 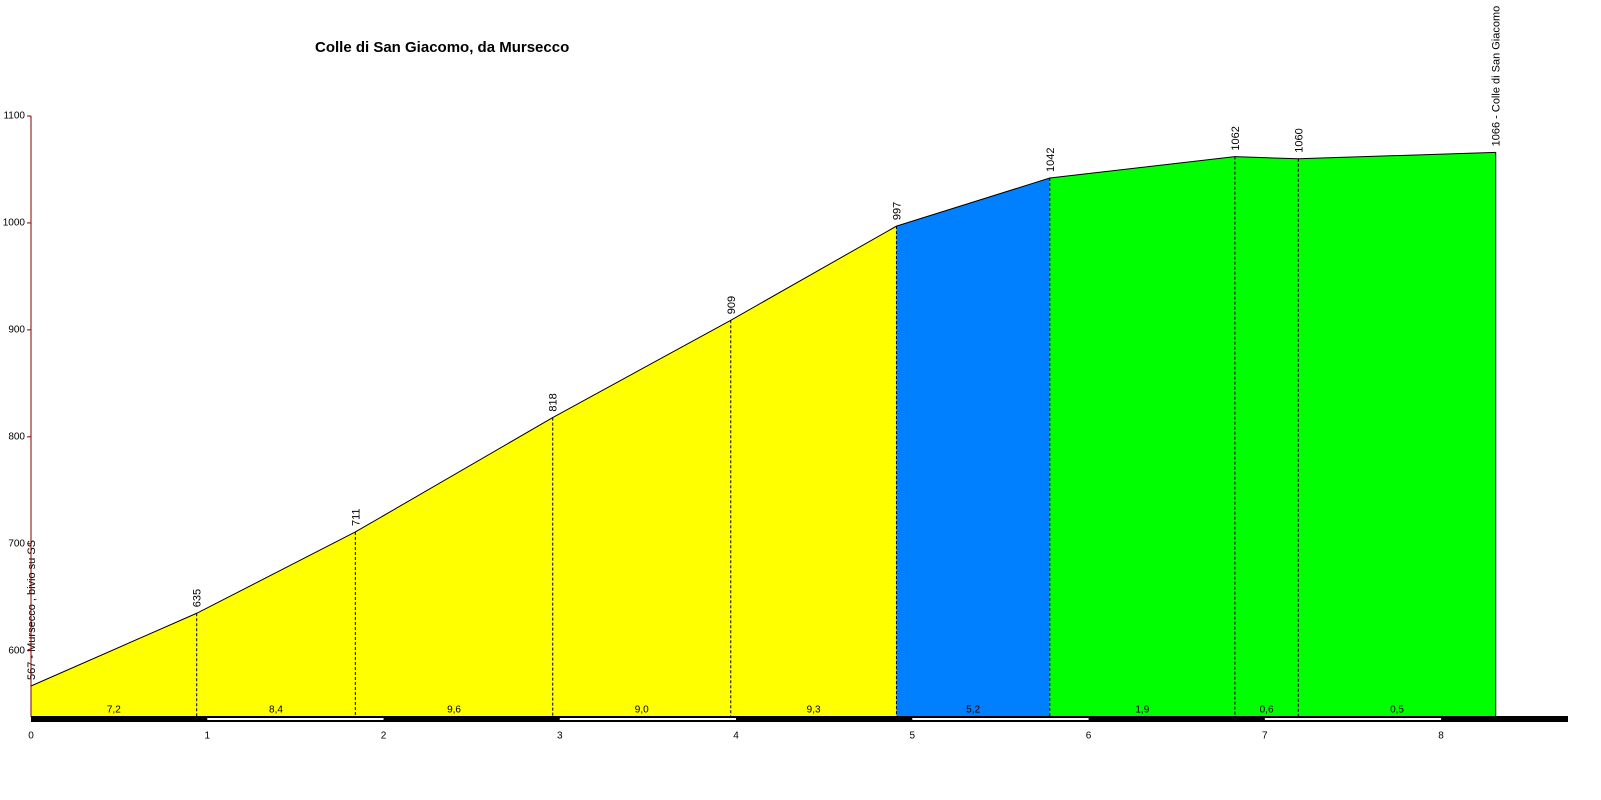 What do you see at coordinates (207, 736) in the screenshot?
I see `x-tick-label: 1` at bounding box center [207, 736].